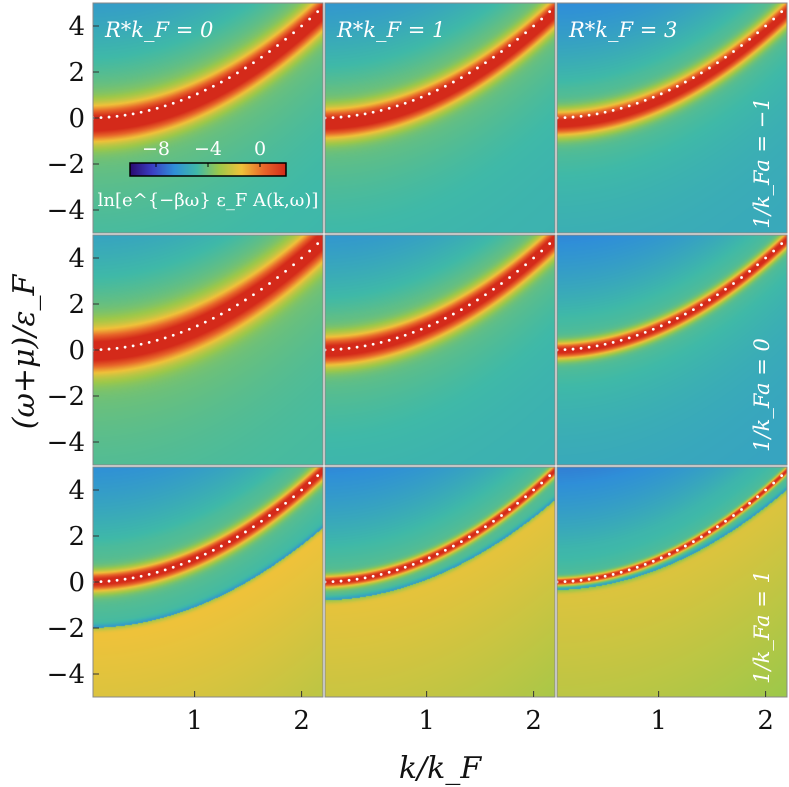 Image resolution: width=789 pixels, height=787 pixels. I want to click on colorbar: −8 −4 0 ln[e^{−βω} ε_F A(k,ω)], so click(208, 174).